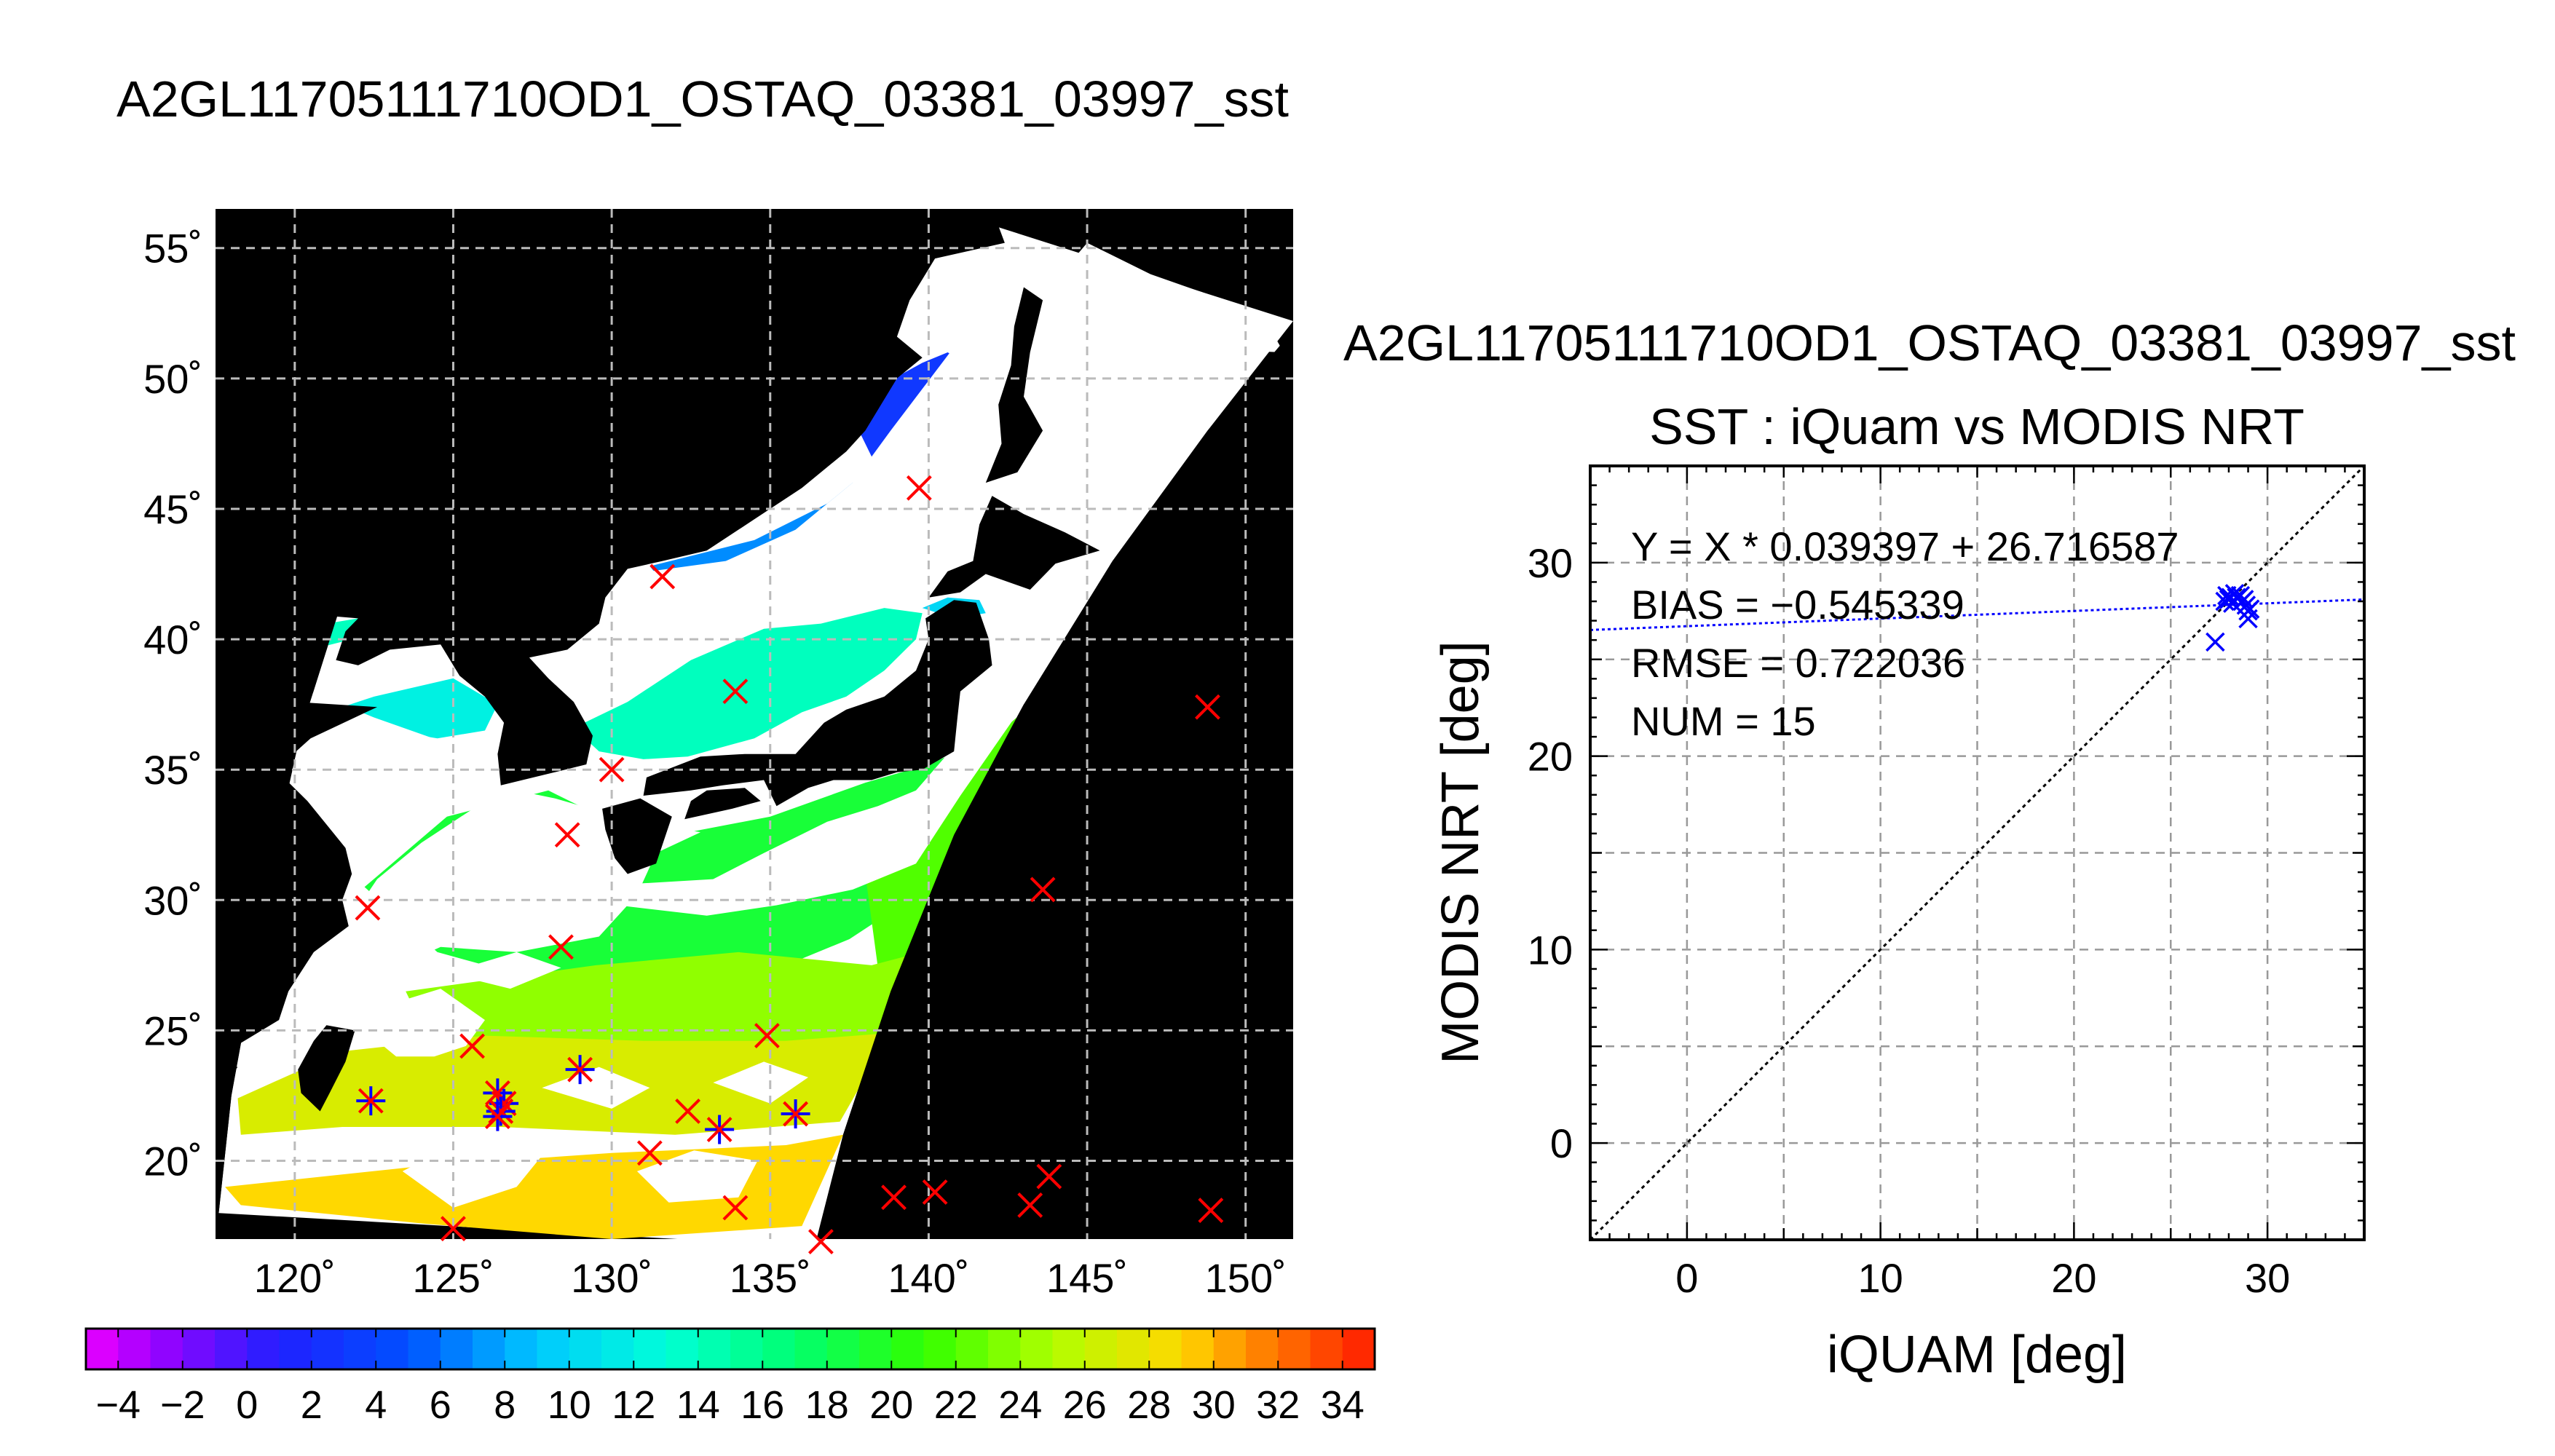  Describe the element at coordinates (366, 1023) in the screenshot. I see `cloud-south-china-cloud` at that location.